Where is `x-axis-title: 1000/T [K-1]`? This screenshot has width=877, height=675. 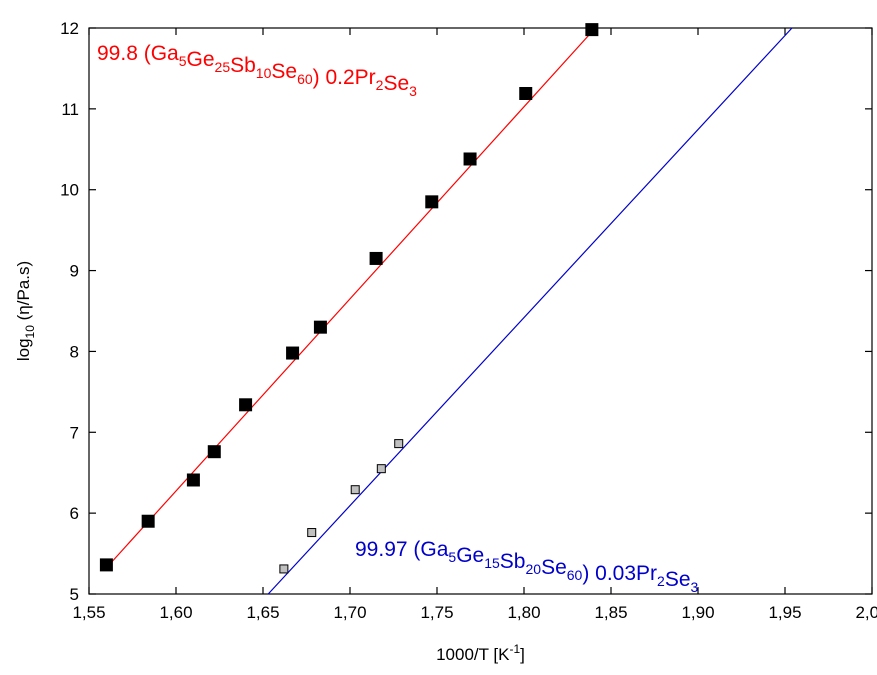 x-axis-title: 1000/T [K-1] is located at coordinates (480, 653).